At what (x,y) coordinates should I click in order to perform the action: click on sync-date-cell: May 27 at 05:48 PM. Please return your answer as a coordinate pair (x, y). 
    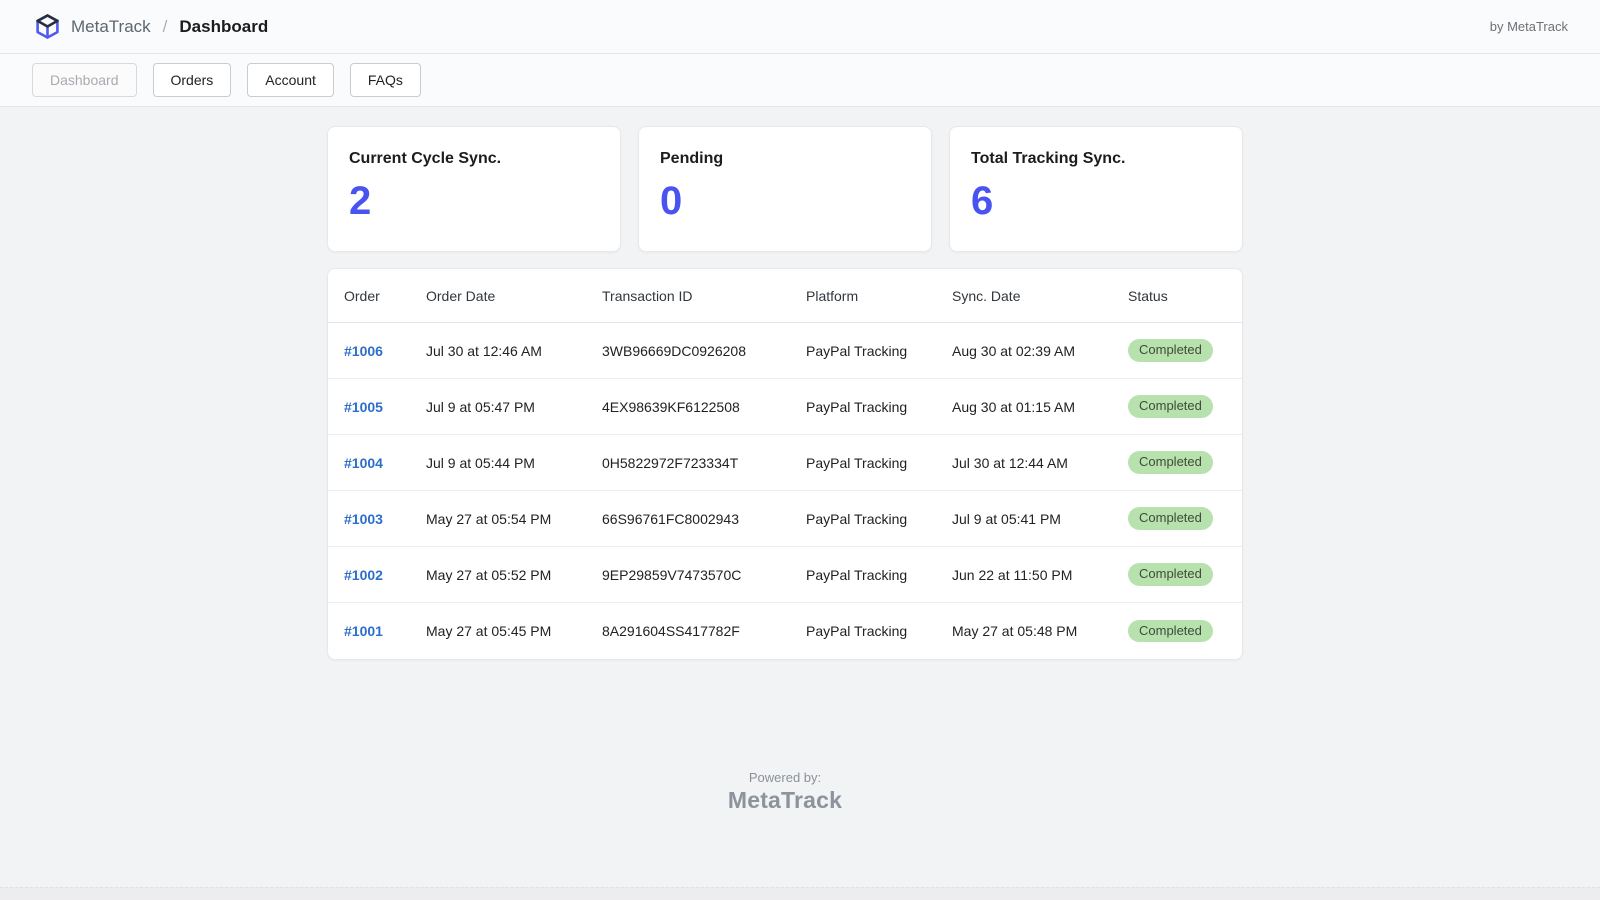
    Looking at the image, I should click on (1015, 631).